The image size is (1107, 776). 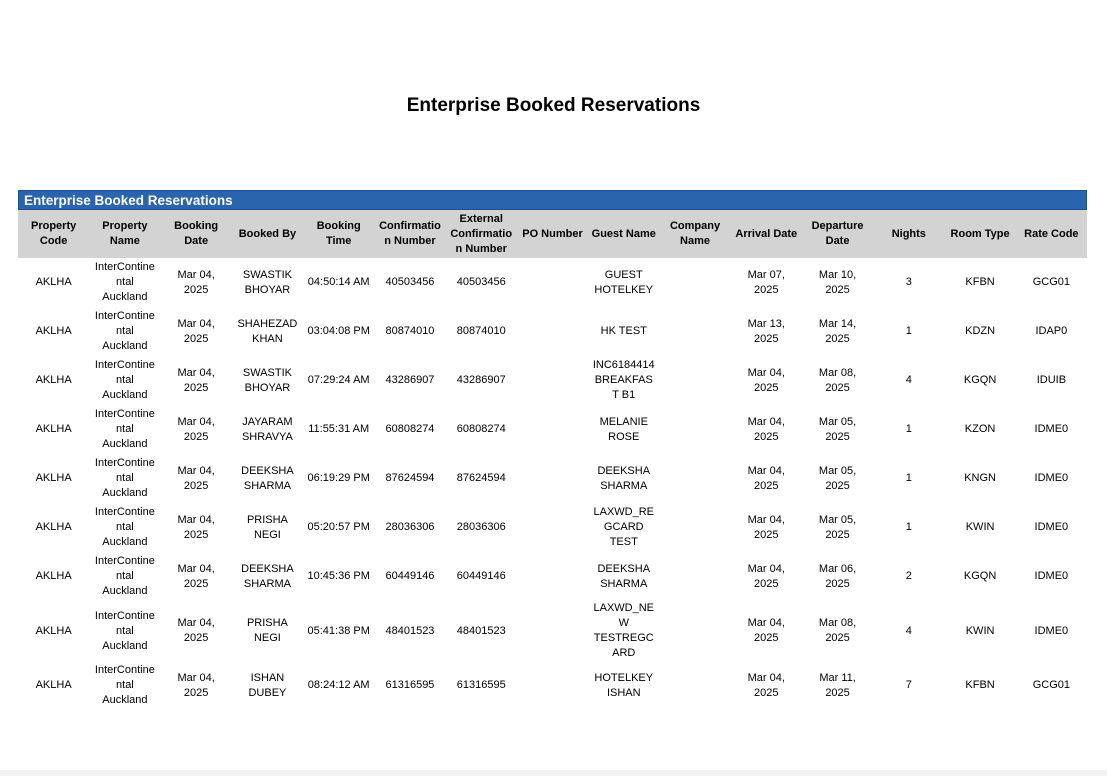 What do you see at coordinates (338, 282) in the screenshot?
I see `table-cell: 04:50:14 AM` at bounding box center [338, 282].